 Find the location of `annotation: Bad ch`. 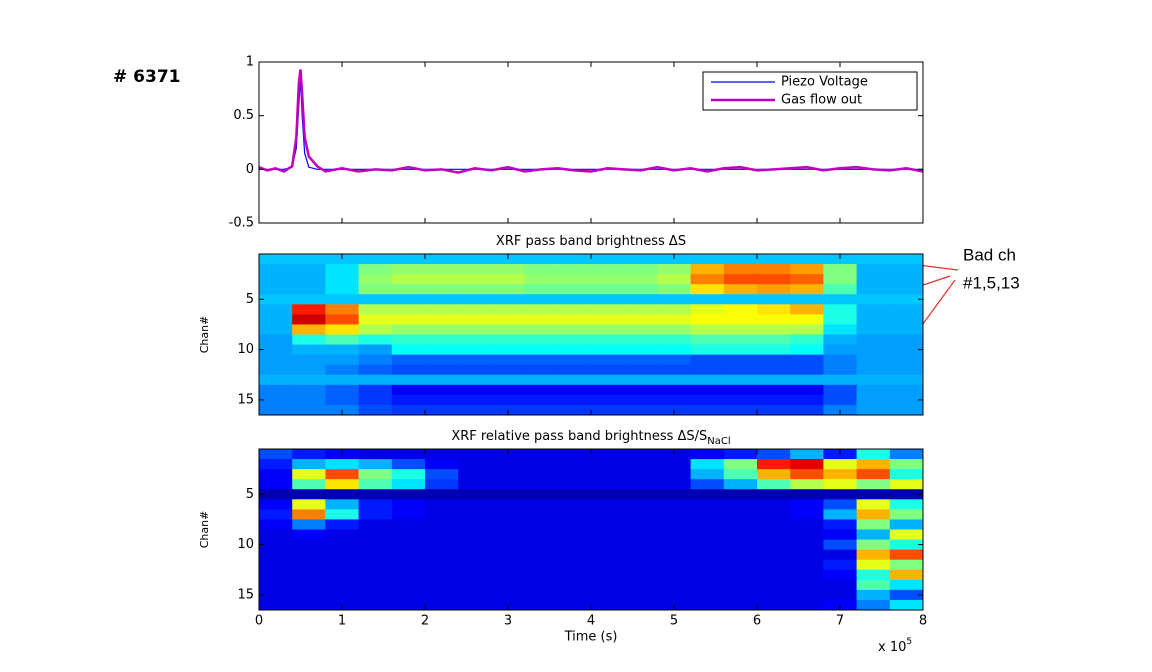

annotation: Bad ch is located at coordinates (989, 254).